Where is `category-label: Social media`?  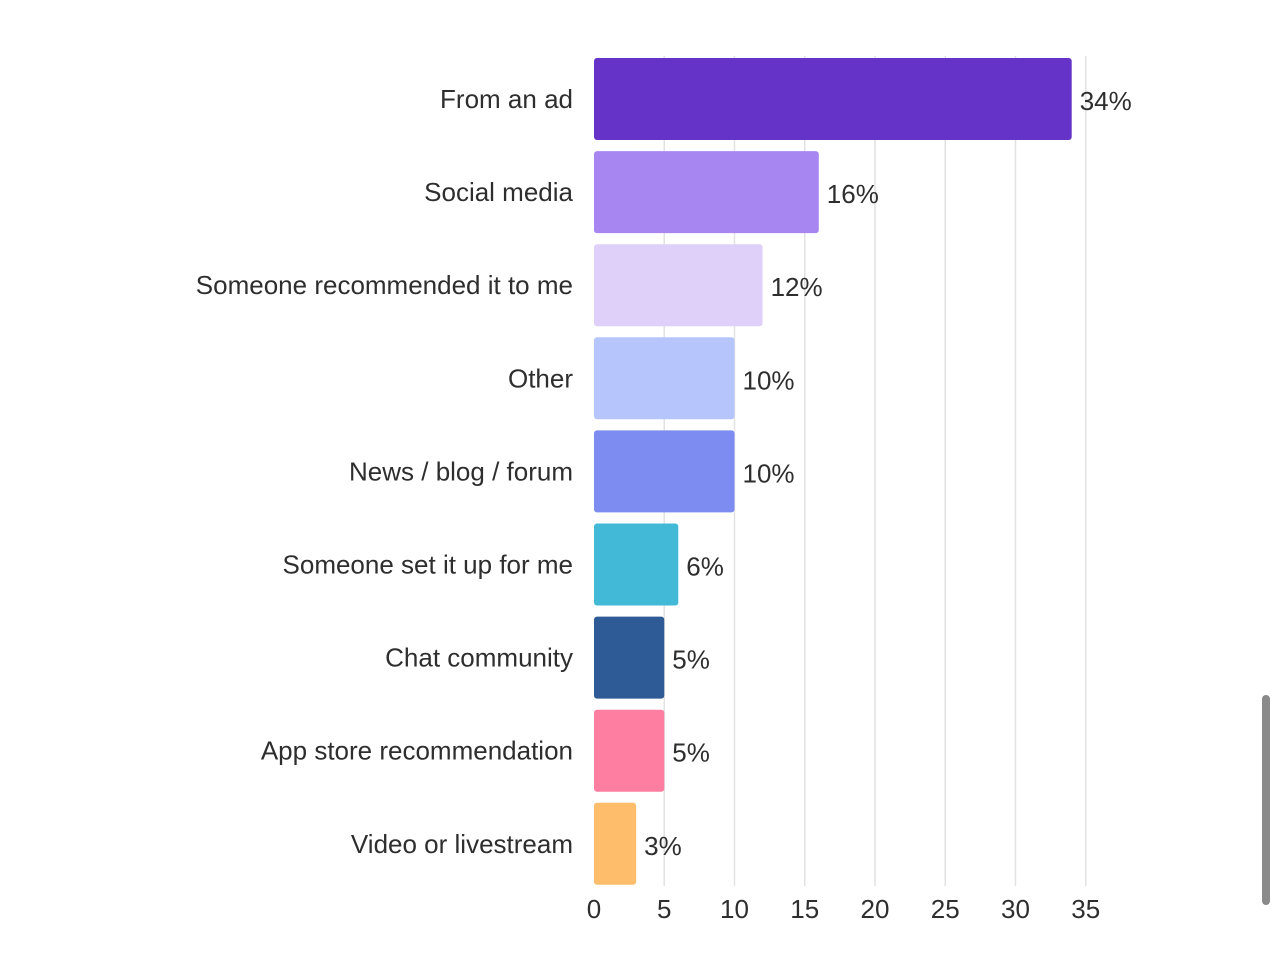 category-label: Social media is located at coordinates (498, 192).